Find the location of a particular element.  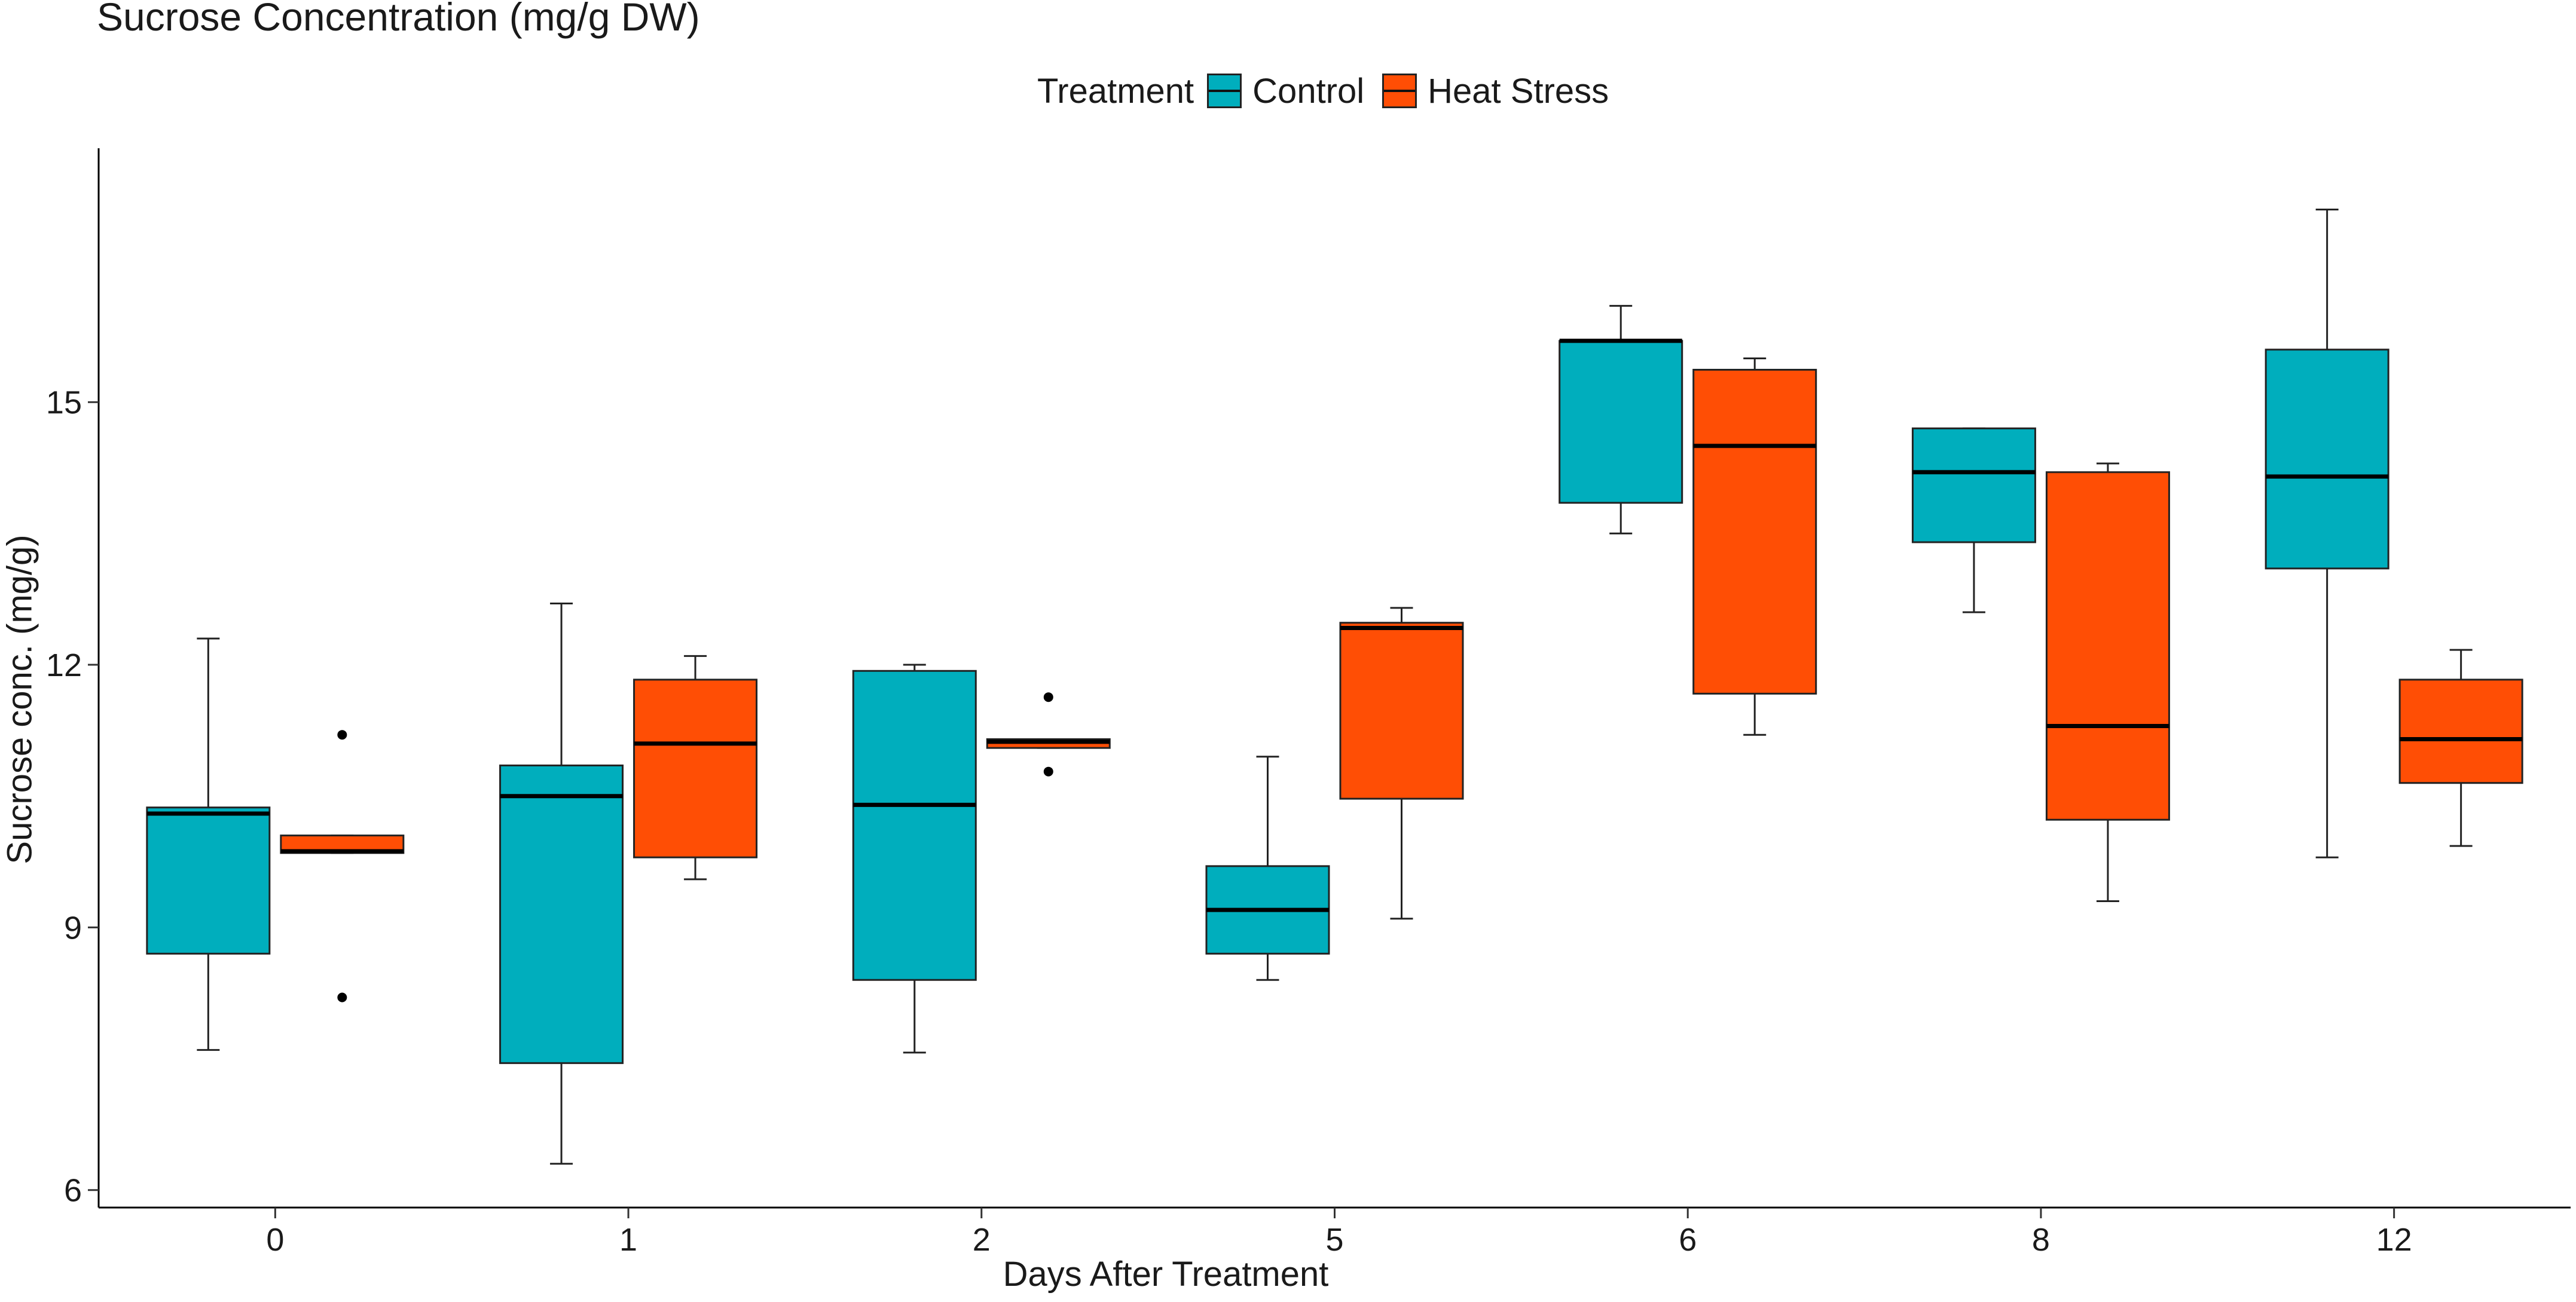

x-tick-label: 12 is located at coordinates (2394, 1240).